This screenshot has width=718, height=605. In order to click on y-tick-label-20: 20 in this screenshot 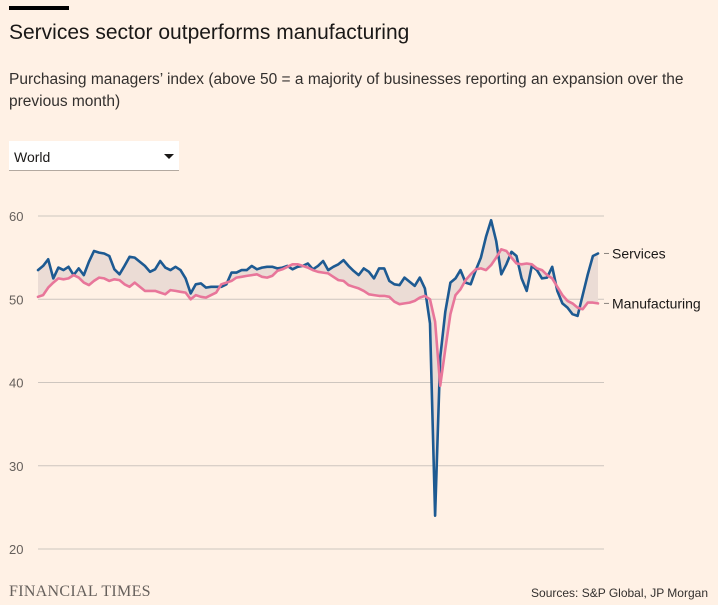, I will do `click(16, 549)`.